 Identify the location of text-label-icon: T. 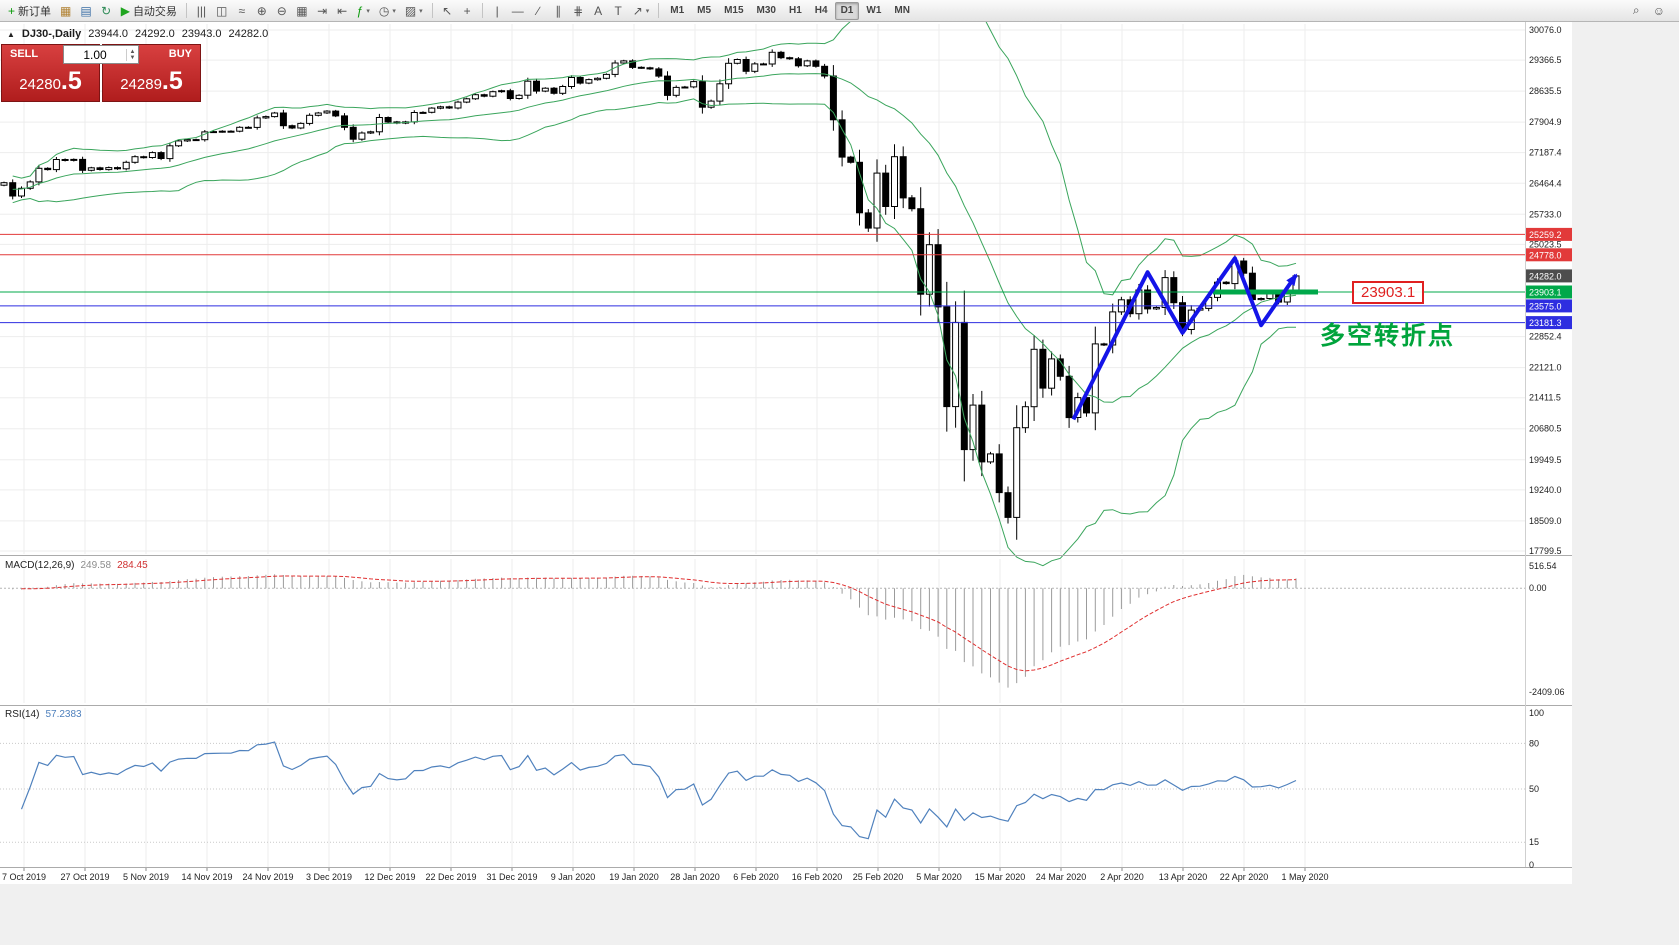
(618, 10).